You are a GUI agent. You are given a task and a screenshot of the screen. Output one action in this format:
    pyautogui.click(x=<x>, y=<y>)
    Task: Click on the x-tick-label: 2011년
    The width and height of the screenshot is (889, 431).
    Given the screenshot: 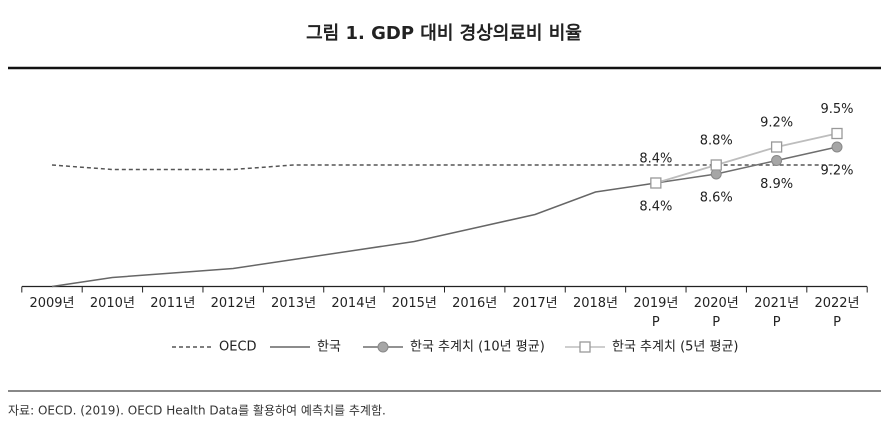 What is the action you would take?
    pyautogui.click(x=172, y=303)
    